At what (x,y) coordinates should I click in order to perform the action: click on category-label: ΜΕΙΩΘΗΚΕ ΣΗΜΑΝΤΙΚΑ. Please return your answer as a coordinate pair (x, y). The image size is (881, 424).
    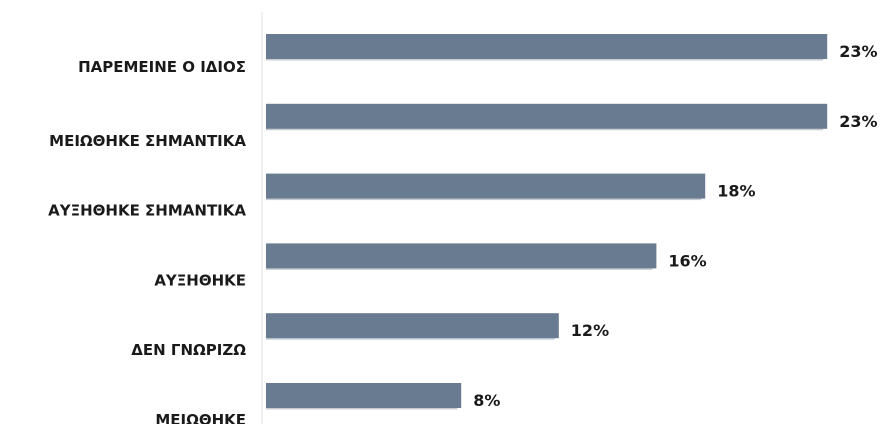
    Looking at the image, I should click on (147, 141).